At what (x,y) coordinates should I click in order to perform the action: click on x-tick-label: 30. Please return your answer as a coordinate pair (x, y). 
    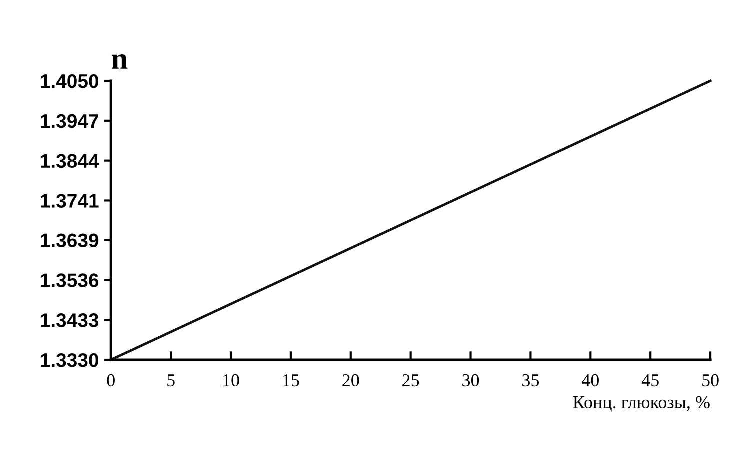
    Looking at the image, I should click on (471, 380).